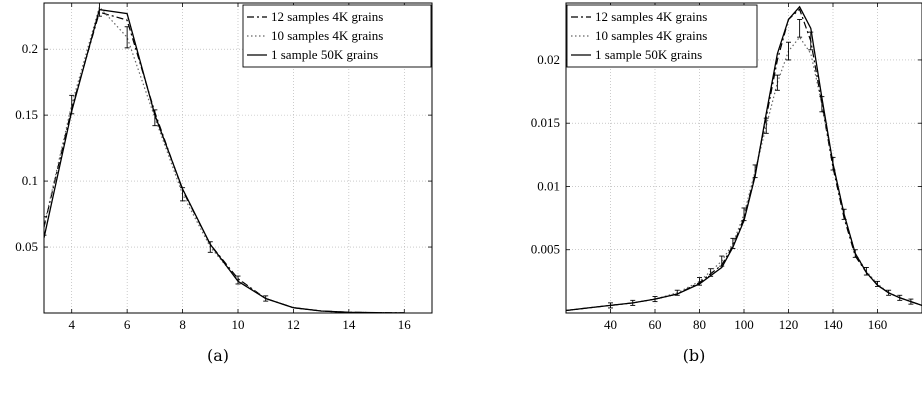 This screenshot has width=922, height=402. Describe the element at coordinates (293, 324) in the screenshot. I see `x-tick-label: 12` at that location.